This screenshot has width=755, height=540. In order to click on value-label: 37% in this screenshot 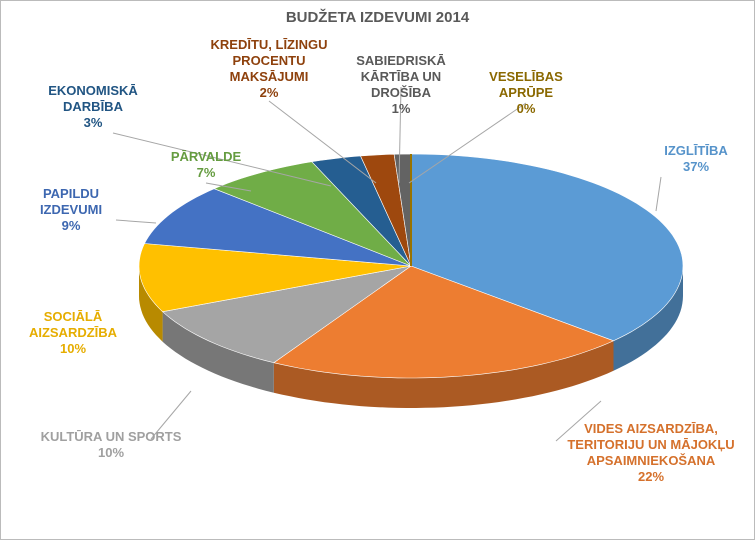, I will do `click(696, 166)`.